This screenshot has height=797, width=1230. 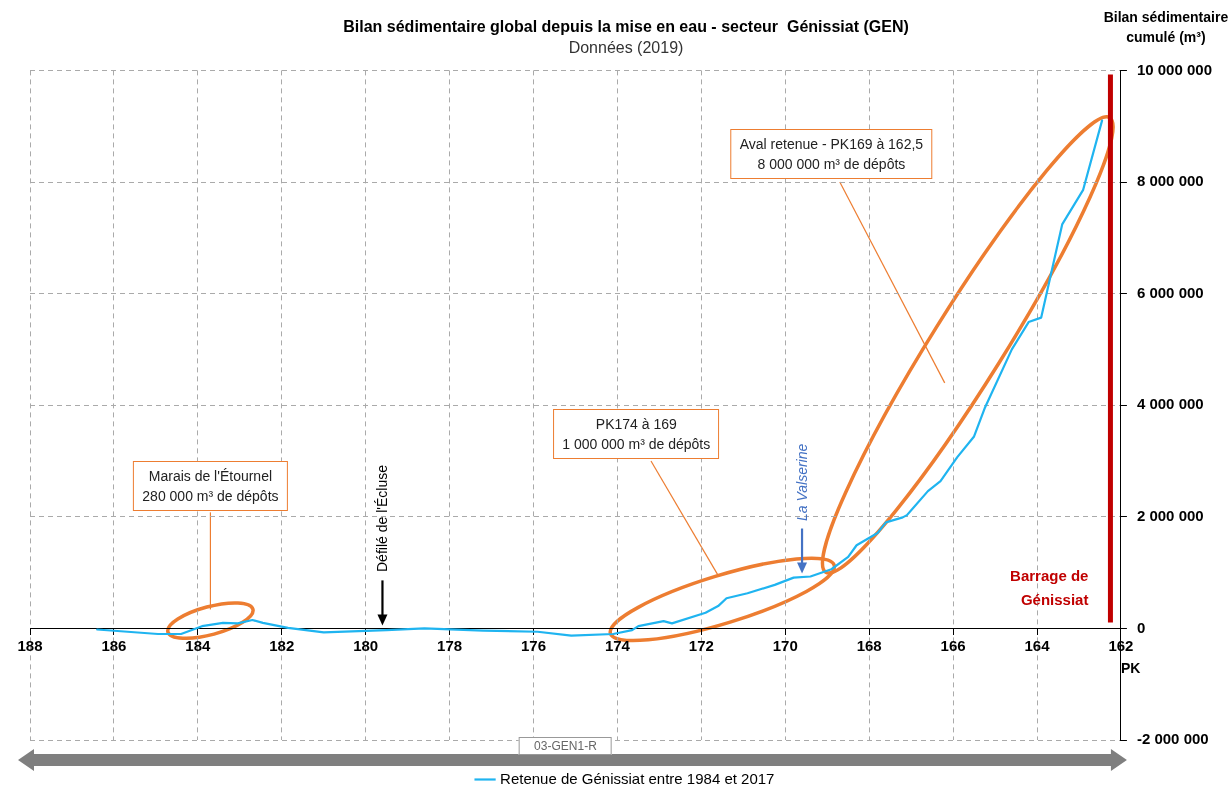 I want to click on annotation: La Valserine, so click(x=802, y=482).